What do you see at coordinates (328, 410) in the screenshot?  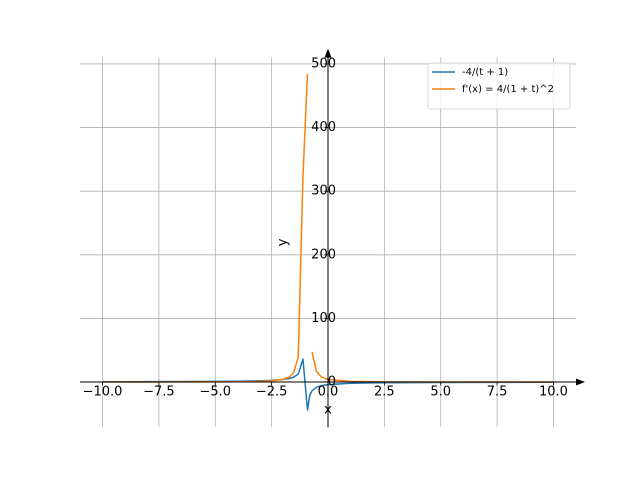 I see `x-axis-label: x` at bounding box center [328, 410].